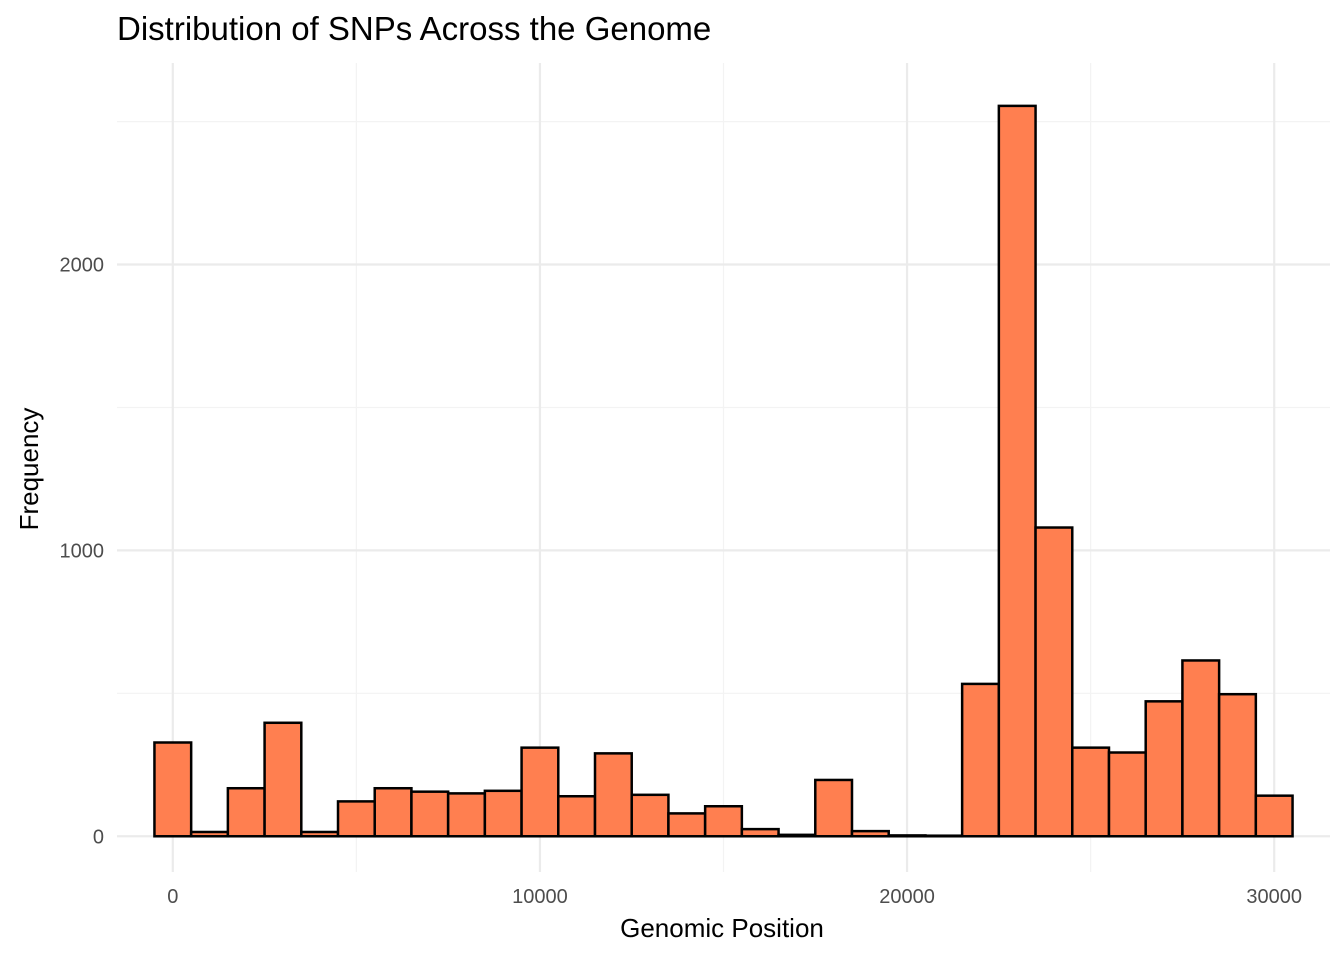  I want to click on x-tick-label: 10000, so click(540, 897).